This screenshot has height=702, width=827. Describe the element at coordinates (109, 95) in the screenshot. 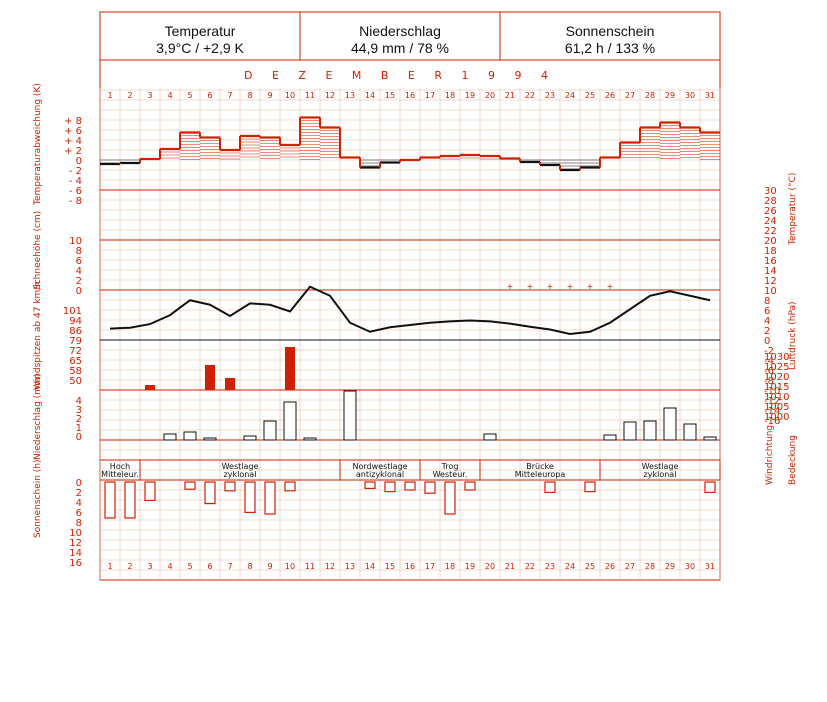

I see `day-label-top: 1` at that location.